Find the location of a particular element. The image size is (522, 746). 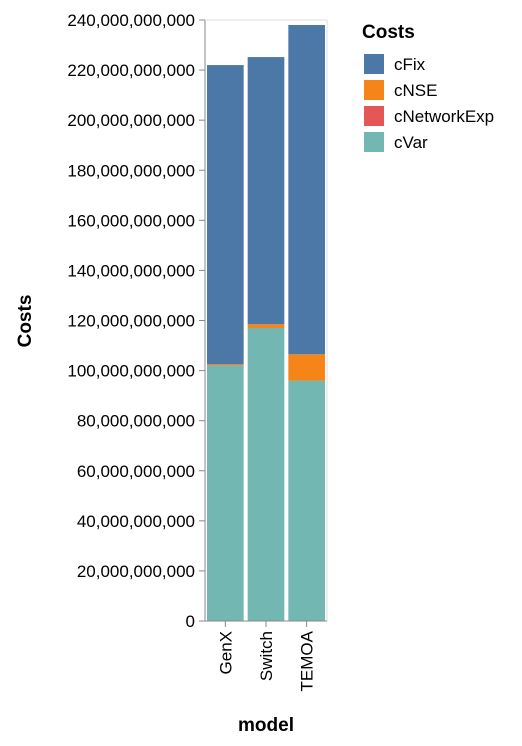

y-tick-label: 180,000,000,000 is located at coordinates (131, 170).